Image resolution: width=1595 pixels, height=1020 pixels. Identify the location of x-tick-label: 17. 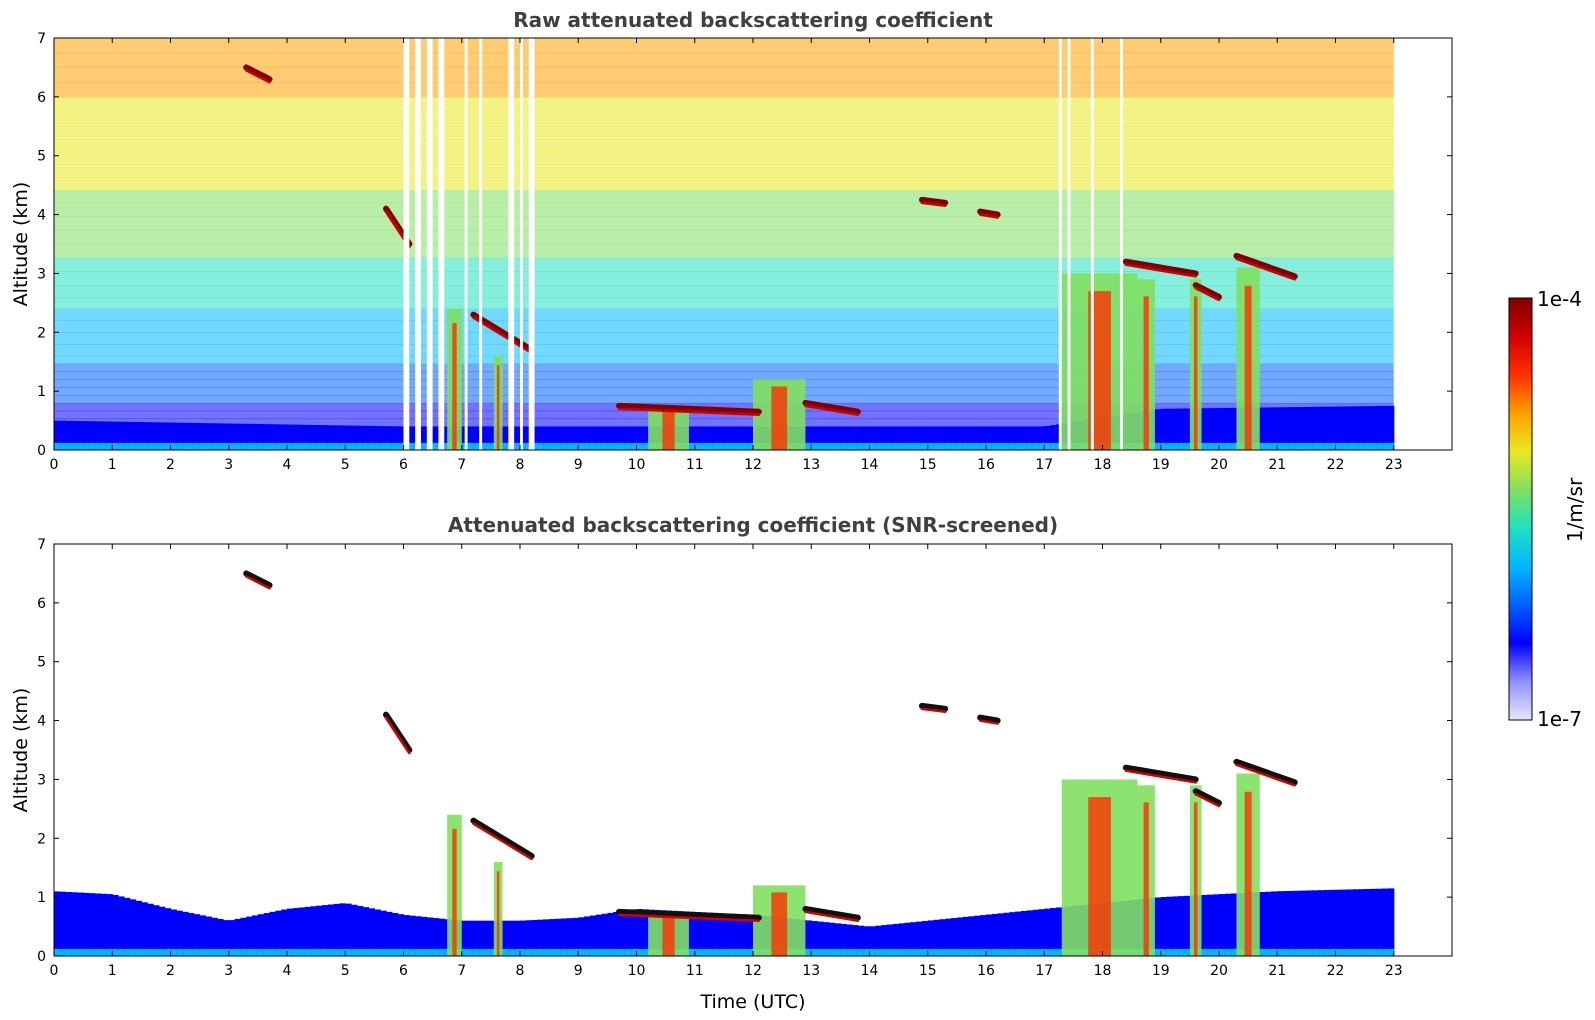
(1044, 465).